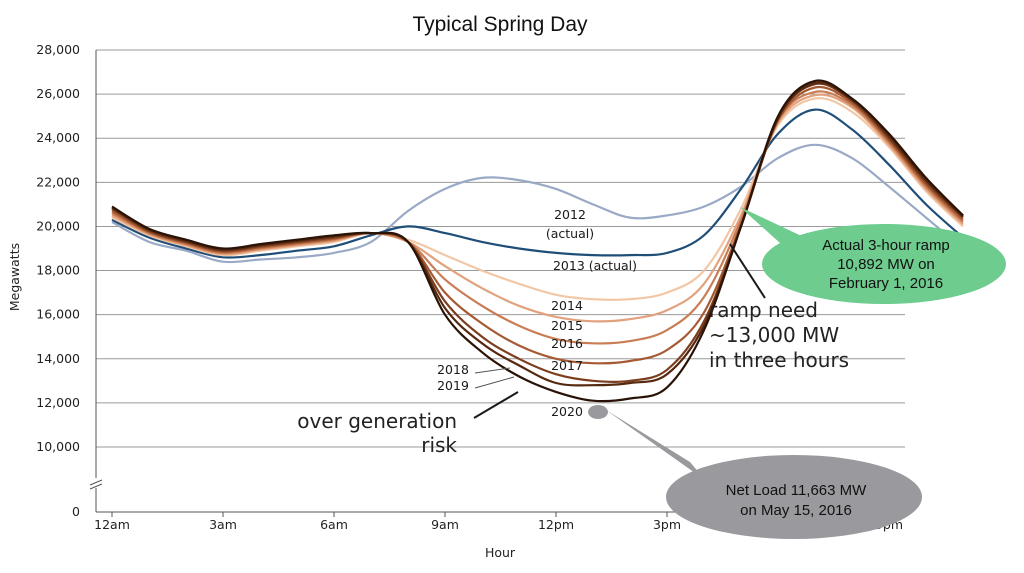 The width and height of the screenshot is (1024, 573). What do you see at coordinates (796, 510) in the screenshot?
I see `net-load-callout-line2: on May 15, 2016` at bounding box center [796, 510].